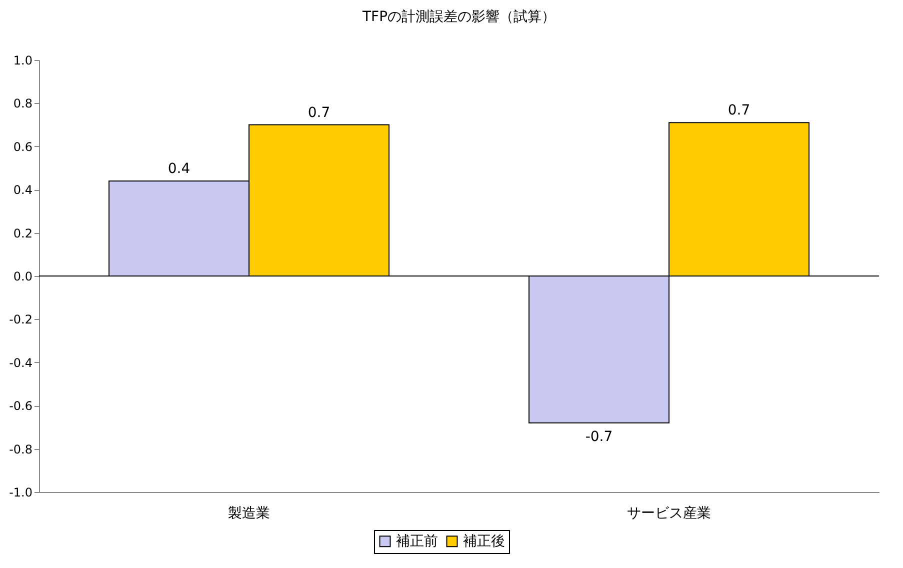 Image resolution: width=903 pixels, height=568 pixels. Describe the element at coordinates (20, 363) in the screenshot. I see `y-tick-label: -0.4` at that location.